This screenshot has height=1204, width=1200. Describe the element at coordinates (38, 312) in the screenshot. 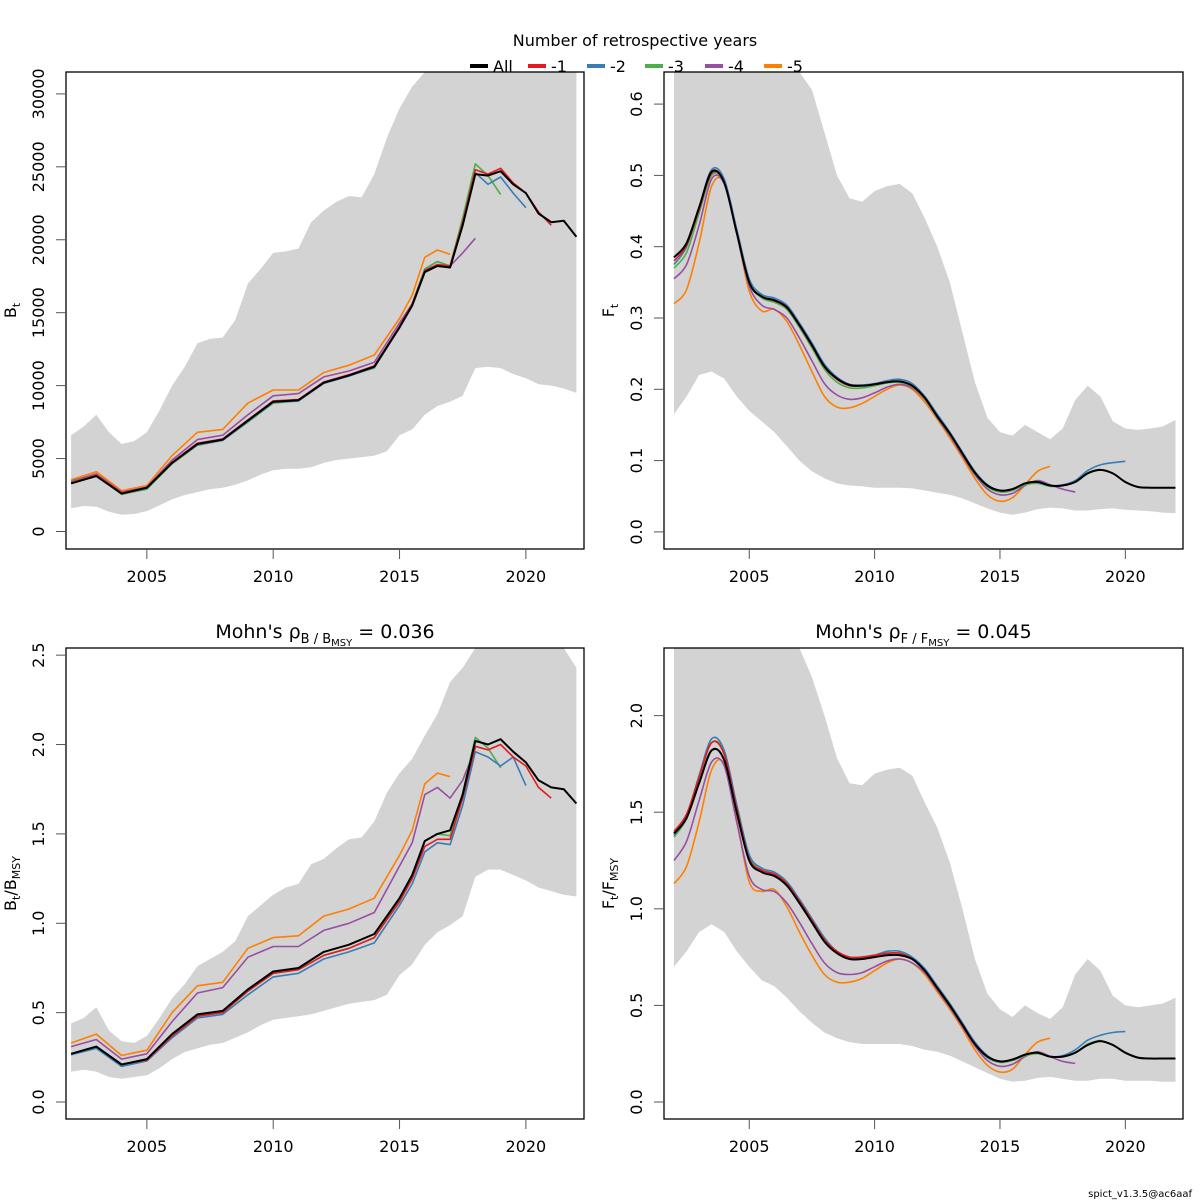

I see `y-tick-label: 15000` at that location.